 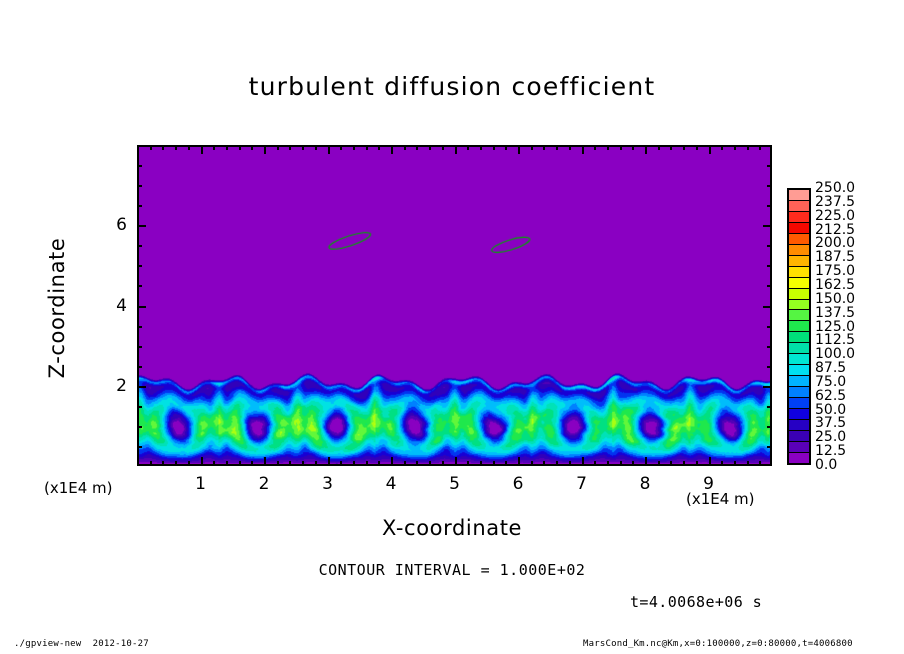 I want to click on x-tick-label: 8, so click(x=645, y=484).